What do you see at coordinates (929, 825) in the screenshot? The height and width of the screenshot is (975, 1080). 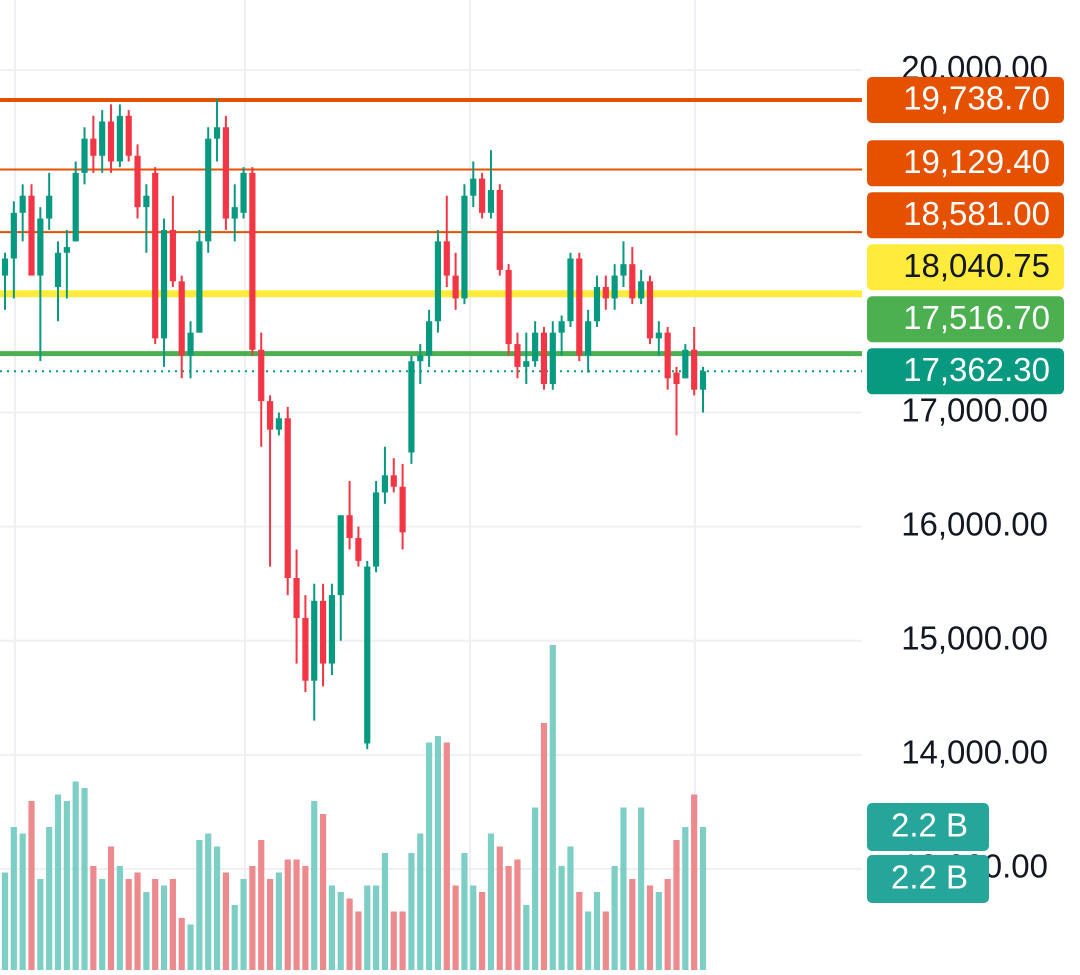 I see `volume-badge-label: 2.2 B` at bounding box center [929, 825].